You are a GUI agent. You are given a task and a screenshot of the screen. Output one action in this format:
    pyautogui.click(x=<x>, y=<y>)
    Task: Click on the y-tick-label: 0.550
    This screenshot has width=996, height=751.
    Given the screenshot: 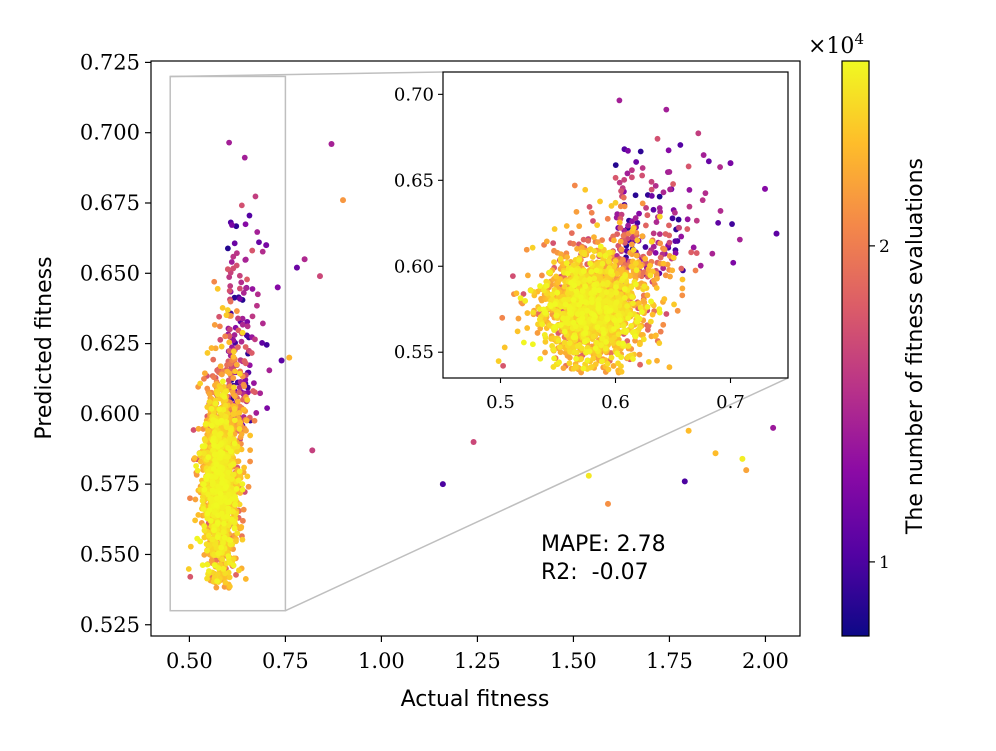 What is the action you would take?
    pyautogui.click(x=110, y=554)
    